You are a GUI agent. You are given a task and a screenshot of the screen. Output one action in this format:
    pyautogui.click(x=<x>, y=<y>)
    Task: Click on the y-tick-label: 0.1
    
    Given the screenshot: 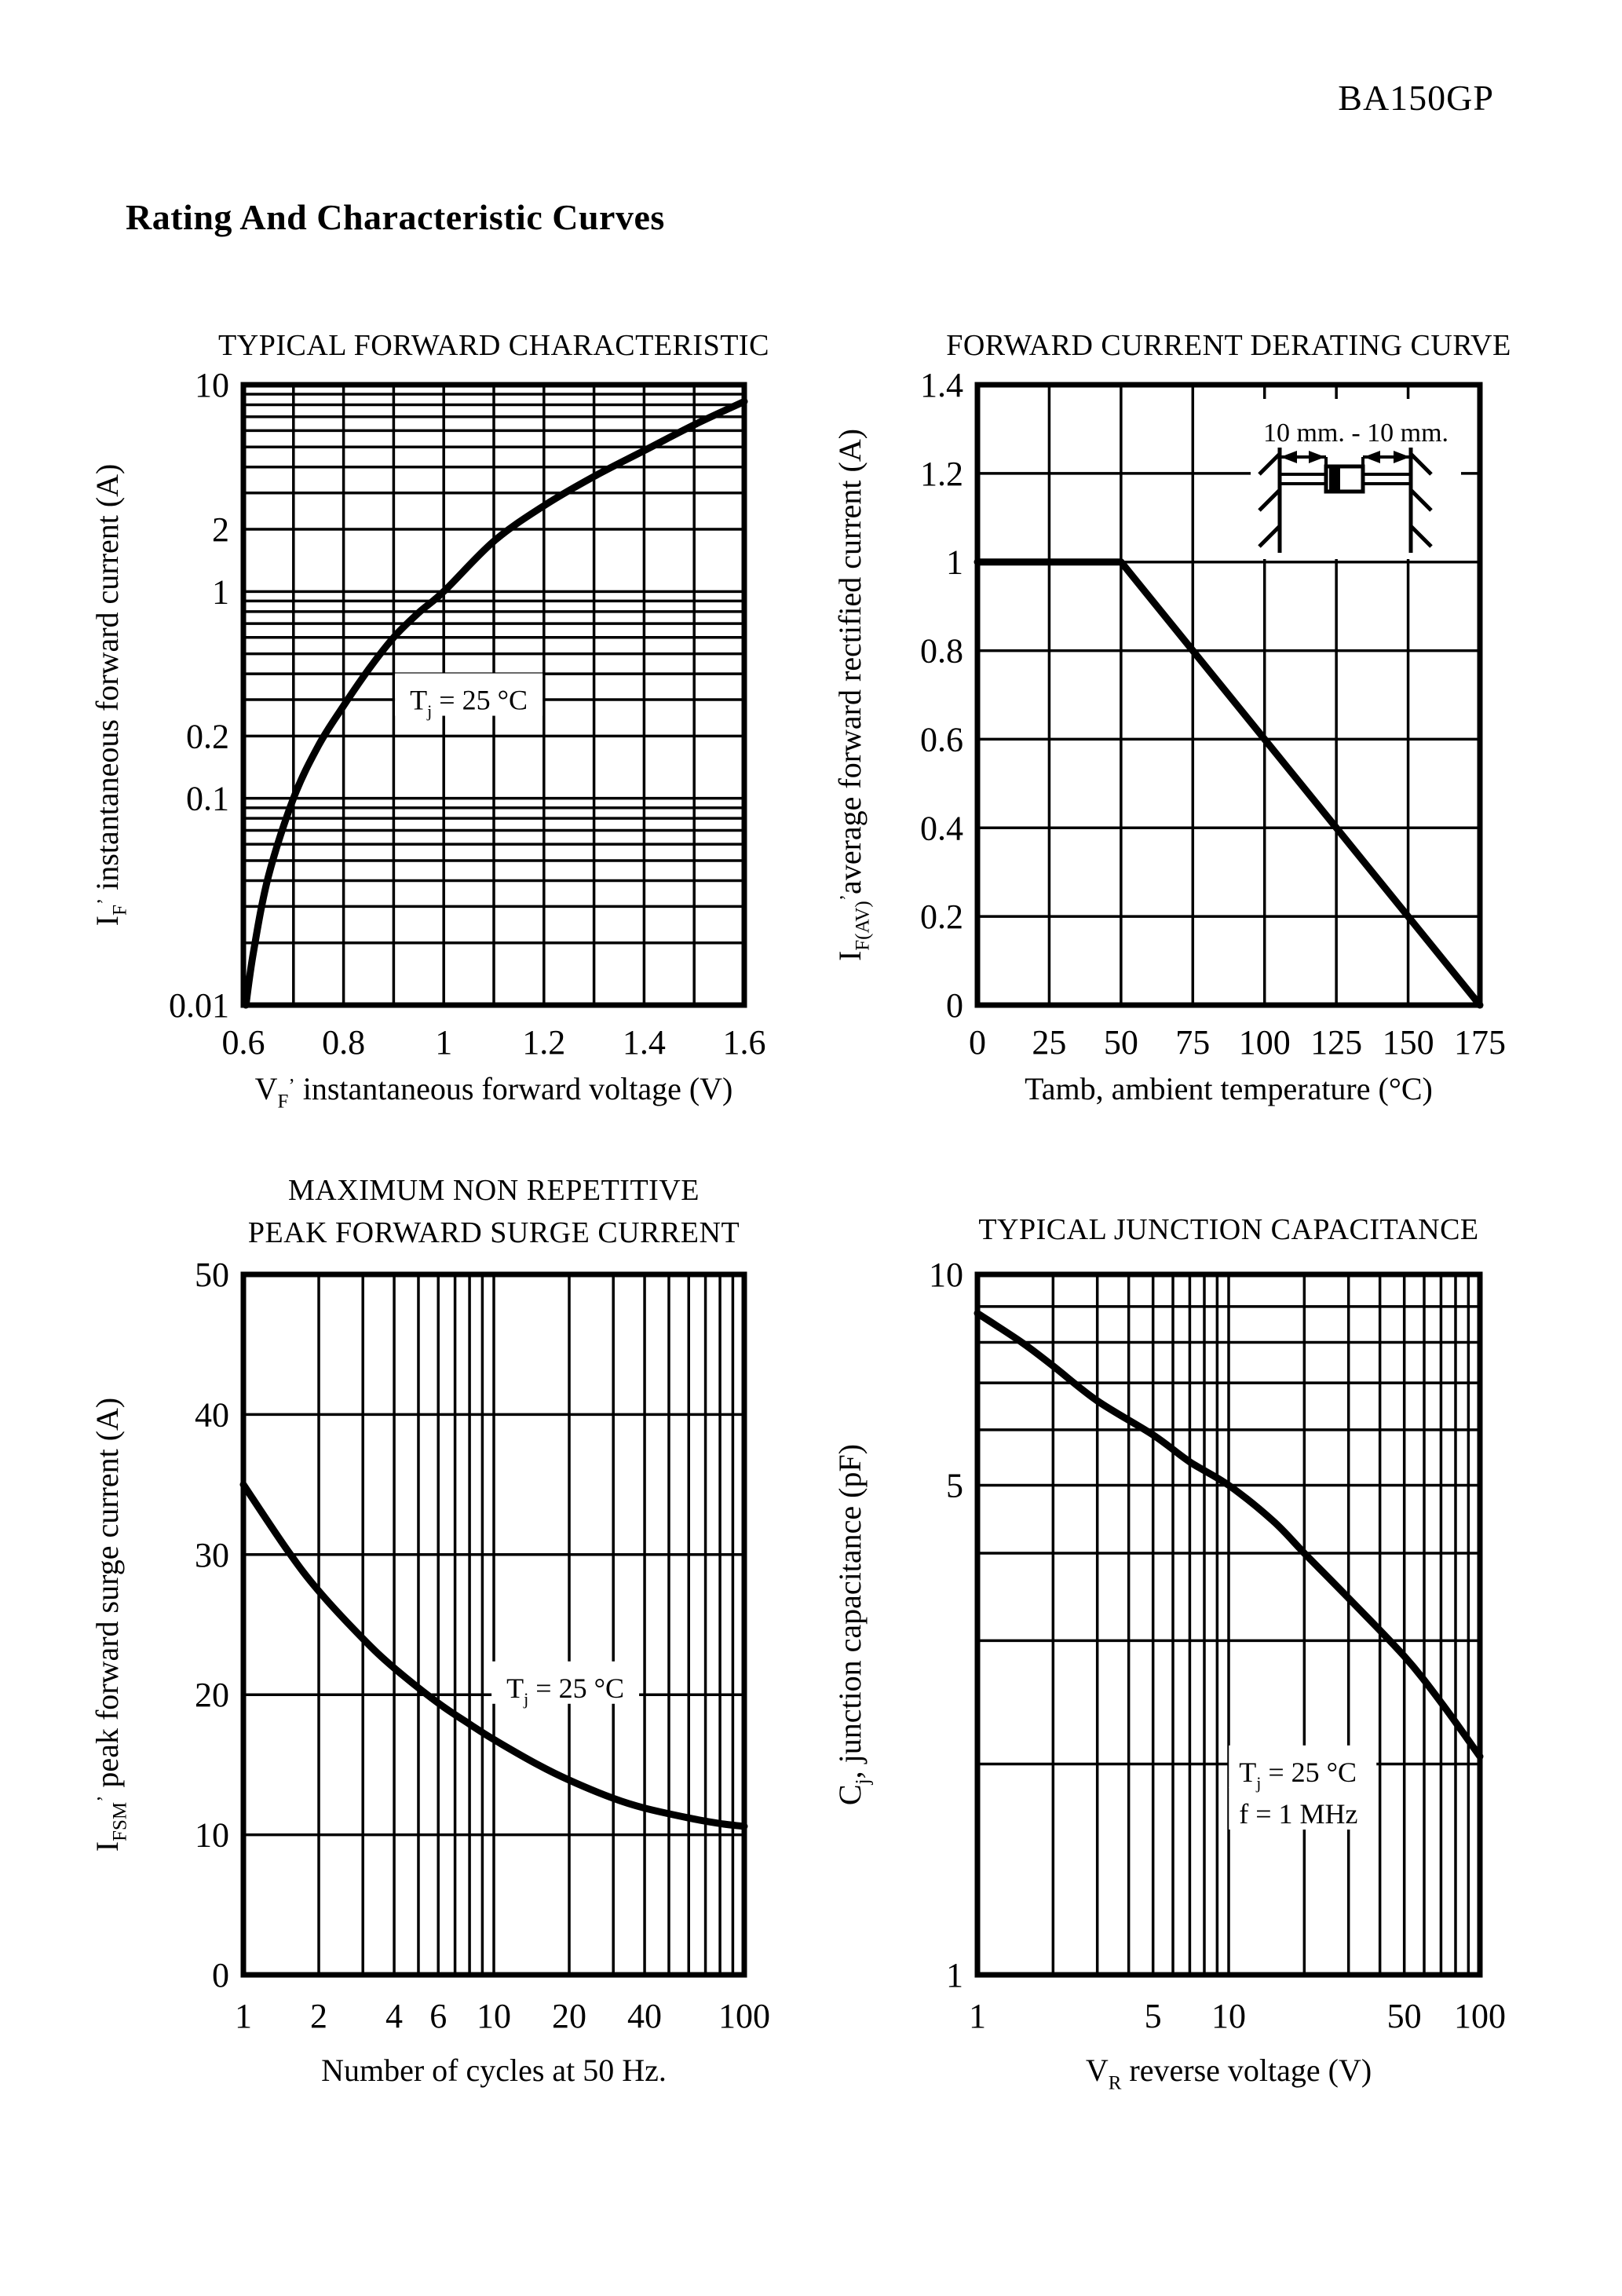 What is the action you would take?
    pyautogui.click(x=207, y=799)
    